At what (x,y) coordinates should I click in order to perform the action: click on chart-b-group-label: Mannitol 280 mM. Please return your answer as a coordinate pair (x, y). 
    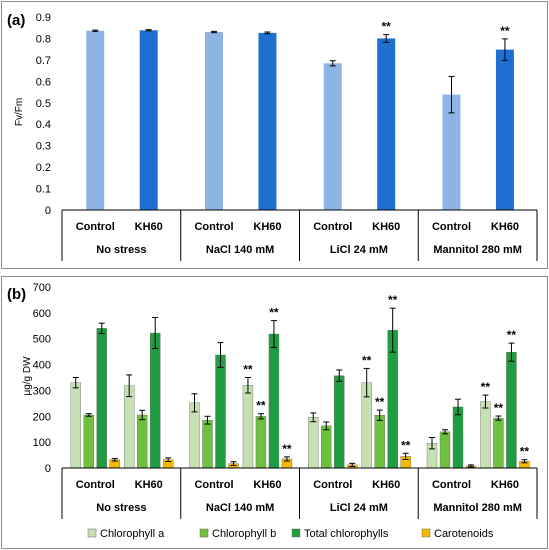
    Looking at the image, I should click on (477, 508).